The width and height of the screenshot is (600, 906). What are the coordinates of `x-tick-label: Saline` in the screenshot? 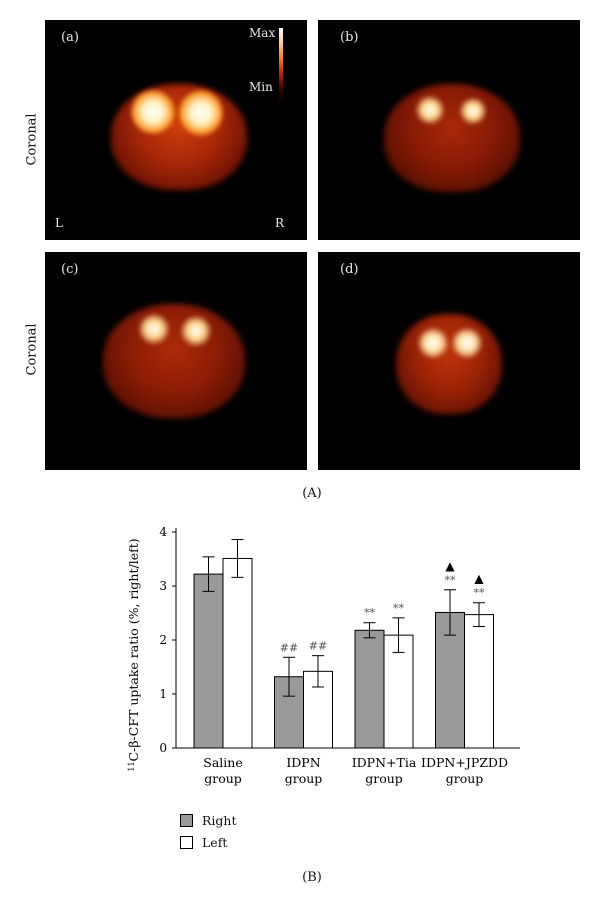 It's located at (222, 762).